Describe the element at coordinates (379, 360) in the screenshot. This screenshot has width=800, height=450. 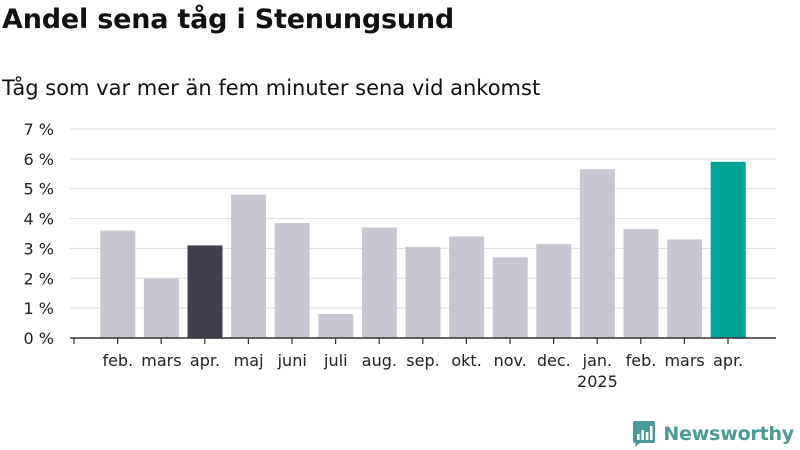
I see `x-tick-label: aug.` at that location.